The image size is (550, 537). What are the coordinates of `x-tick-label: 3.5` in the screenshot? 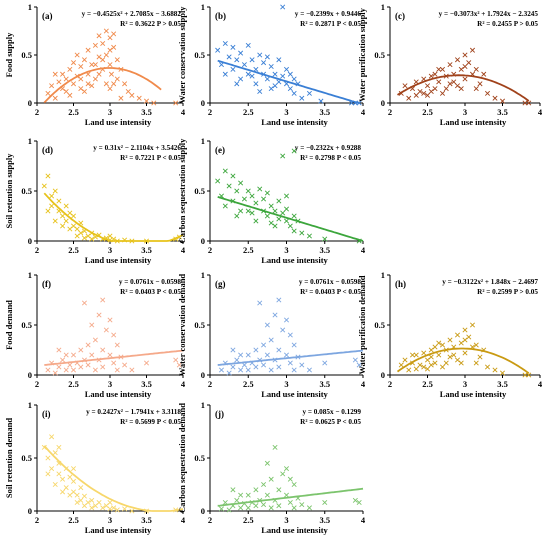 It's located at (146, 384).